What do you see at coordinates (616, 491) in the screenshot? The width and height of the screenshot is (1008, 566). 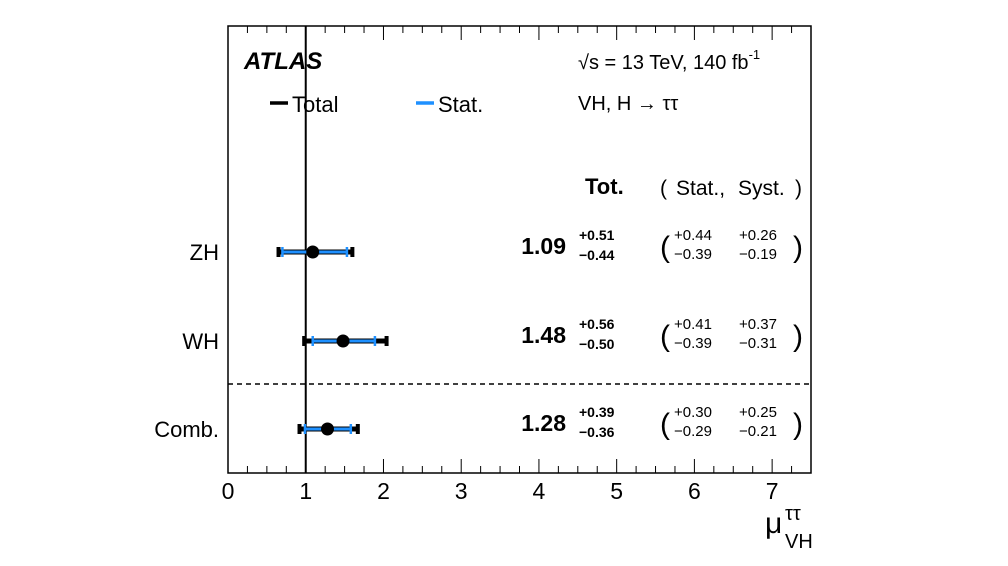 I see `x-tick-label: 5` at bounding box center [616, 491].